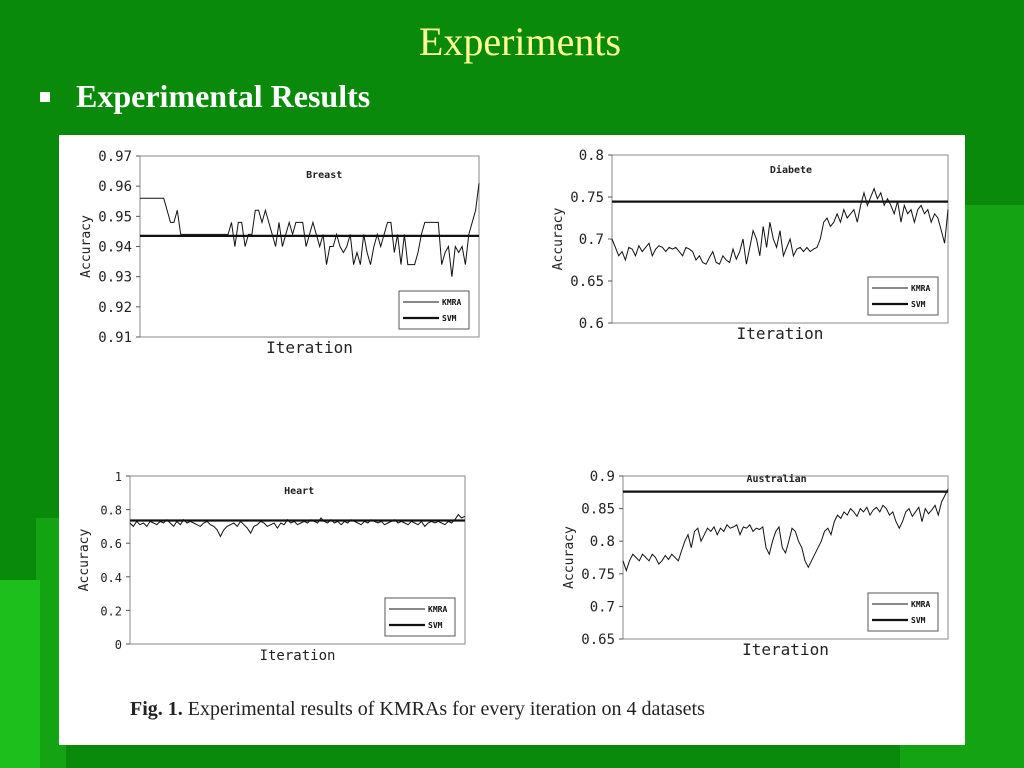 This screenshot has width=1024, height=768. What do you see at coordinates (324, 175) in the screenshot?
I see `chart-title: Breast` at bounding box center [324, 175].